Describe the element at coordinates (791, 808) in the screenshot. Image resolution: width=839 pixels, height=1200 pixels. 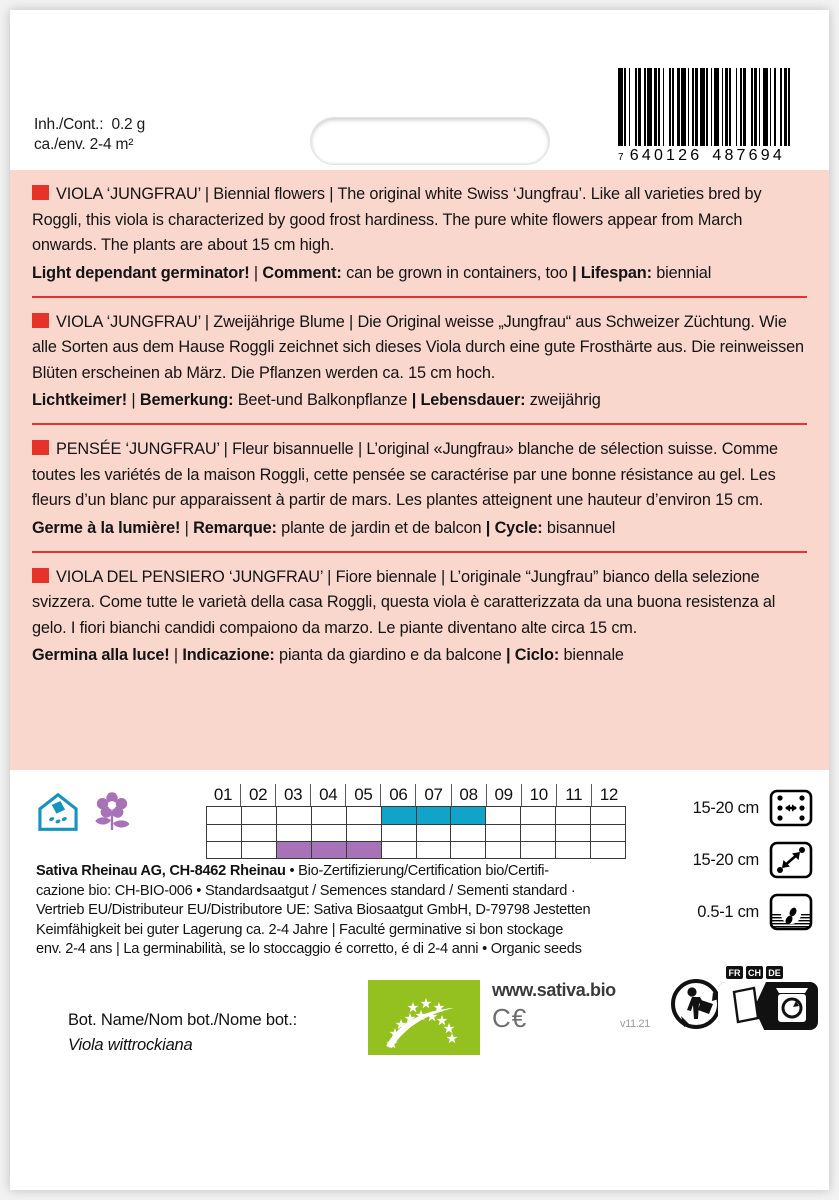
I see `row-spacing-icon` at that location.